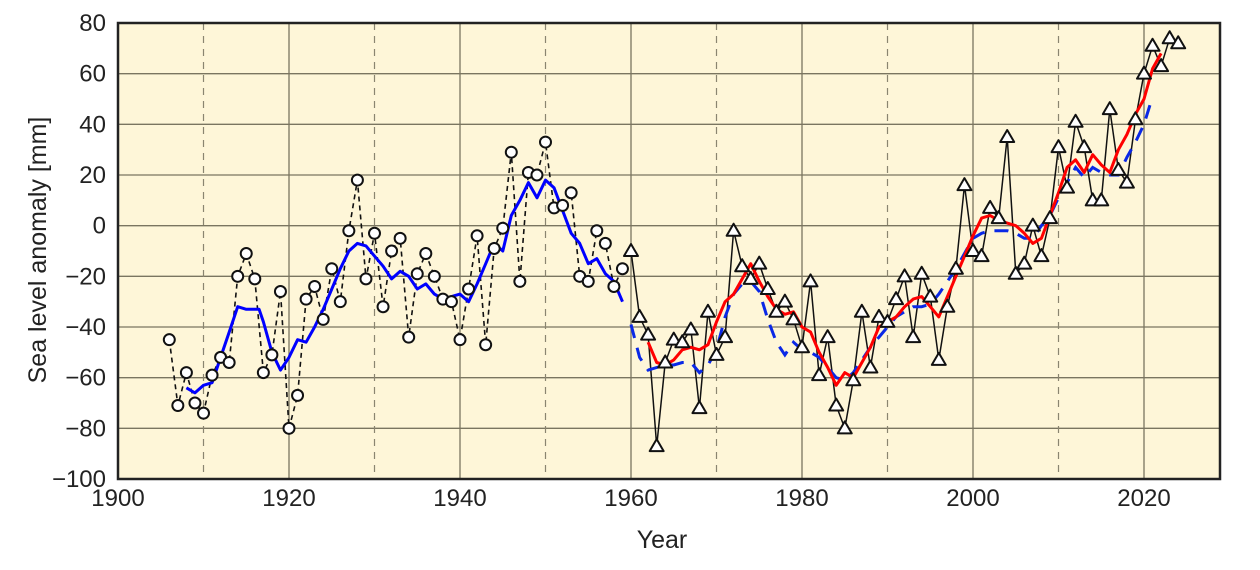 The image size is (1260, 570). What do you see at coordinates (92, 23) in the screenshot?
I see `y-tick-label: 80` at bounding box center [92, 23].